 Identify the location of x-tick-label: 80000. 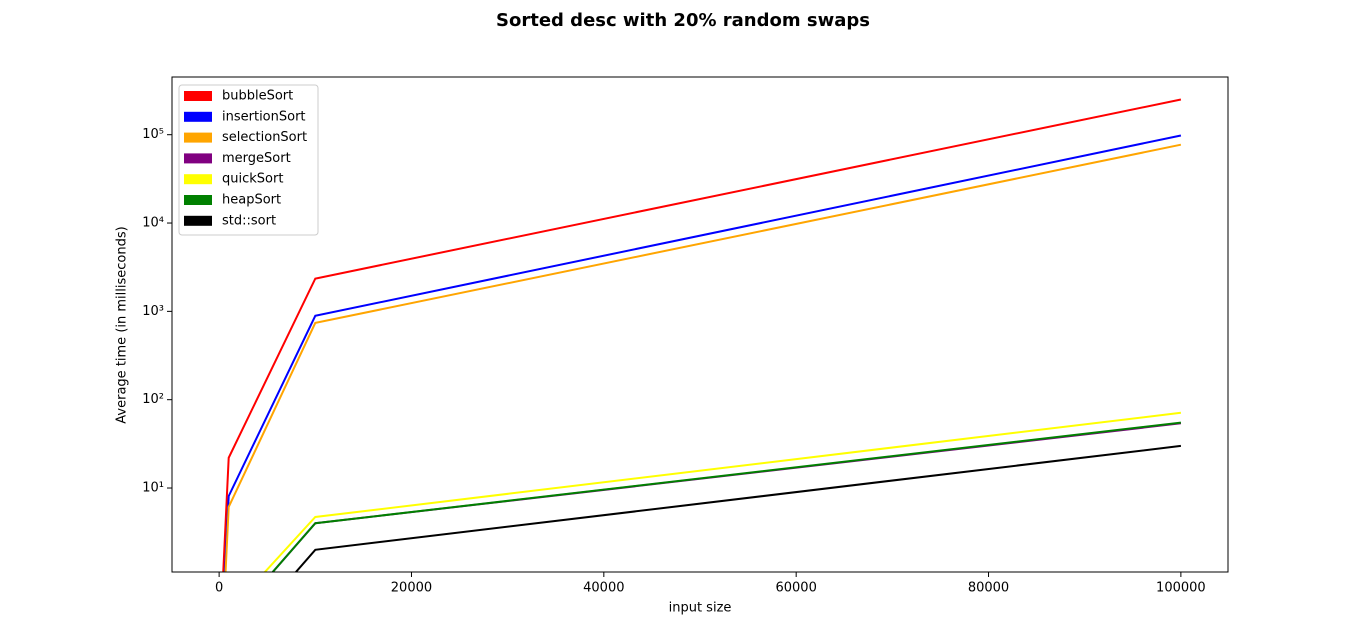
(988, 588).